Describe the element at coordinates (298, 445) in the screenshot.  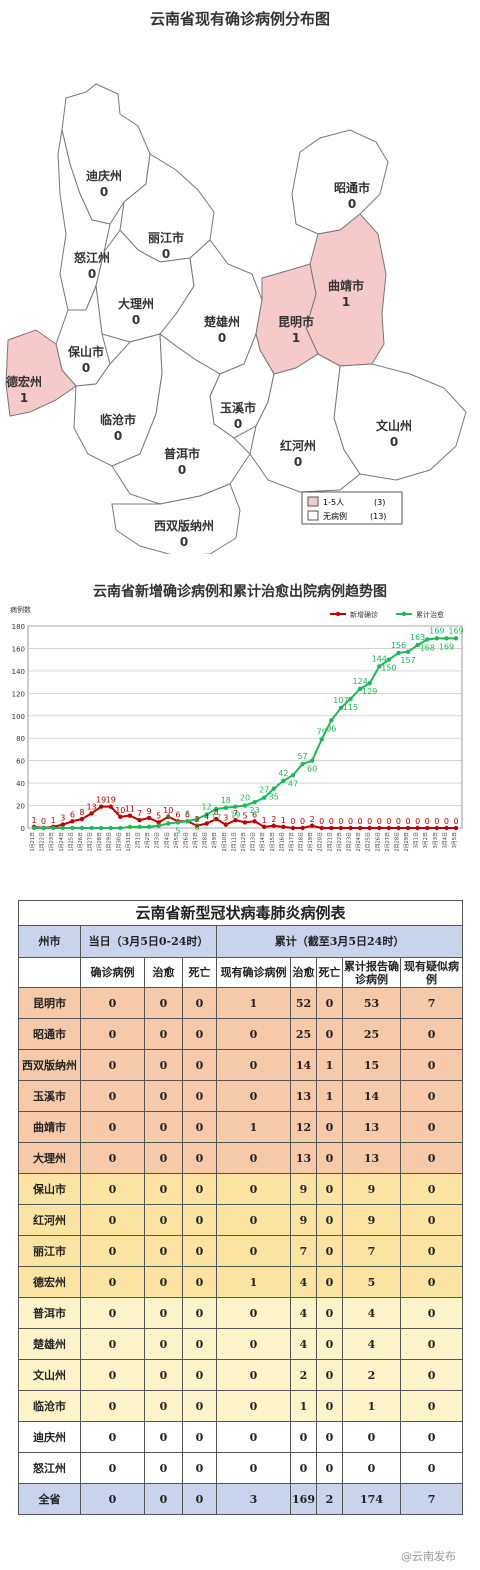
I see `map-region-name: 红河州` at that location.